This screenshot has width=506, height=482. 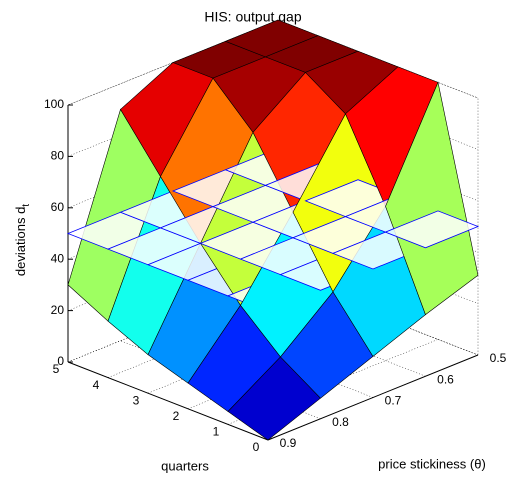 I want to click on y-tick-label: 1, so click(x=216, y=432).